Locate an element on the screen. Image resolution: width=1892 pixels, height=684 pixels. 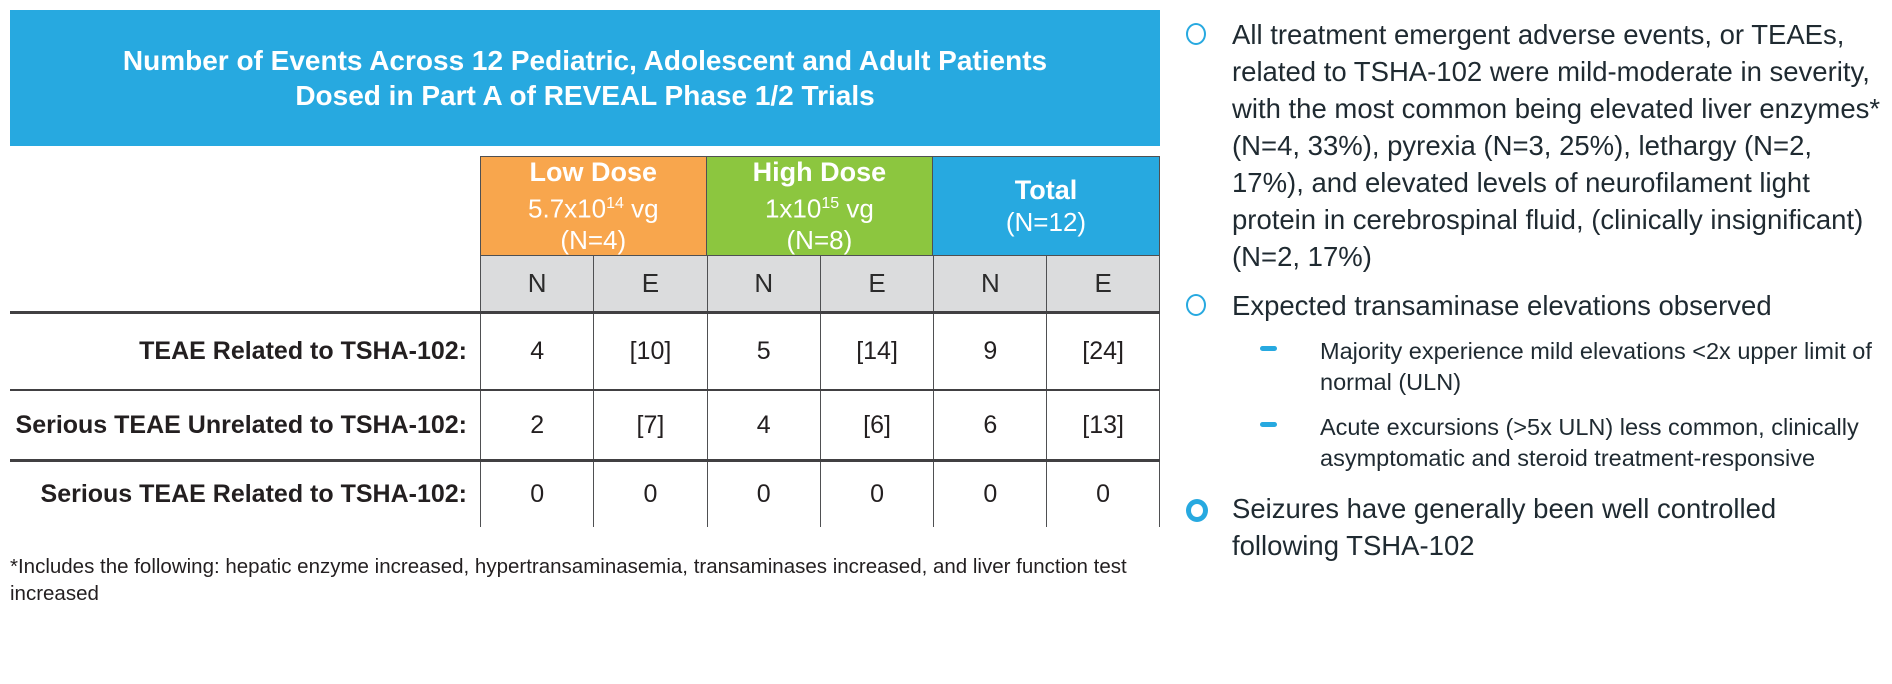
subheader-low-e: E is located at coordinates (650, 283).